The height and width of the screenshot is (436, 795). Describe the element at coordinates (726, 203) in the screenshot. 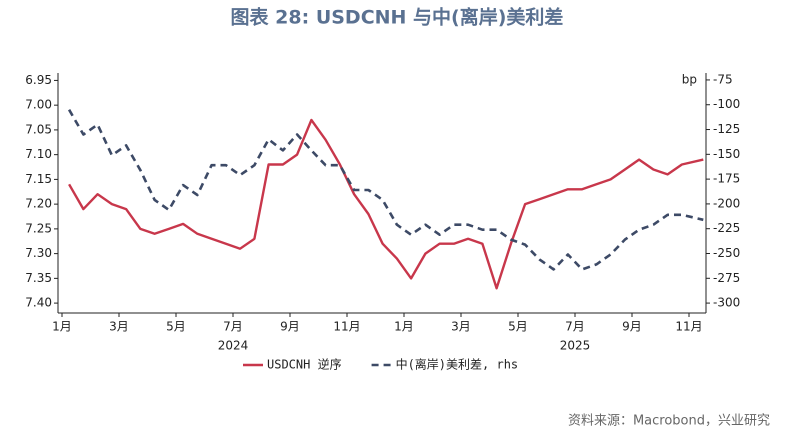

I see `y2-tick-label: -200` at that location.